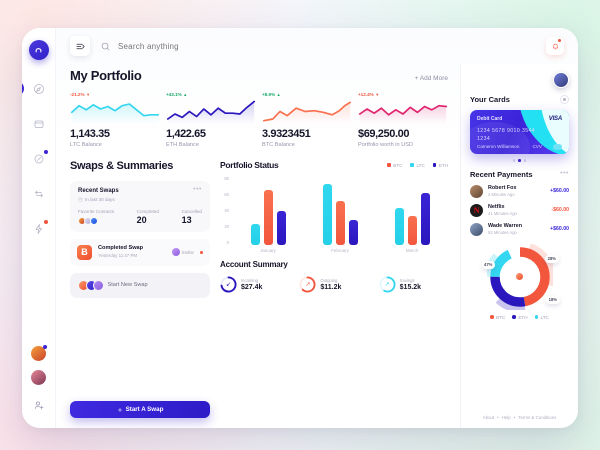 The height and width of the screenshot is (450, 600). I want to click on payment-time: 52 Minutes Ago, so click(502, 233).